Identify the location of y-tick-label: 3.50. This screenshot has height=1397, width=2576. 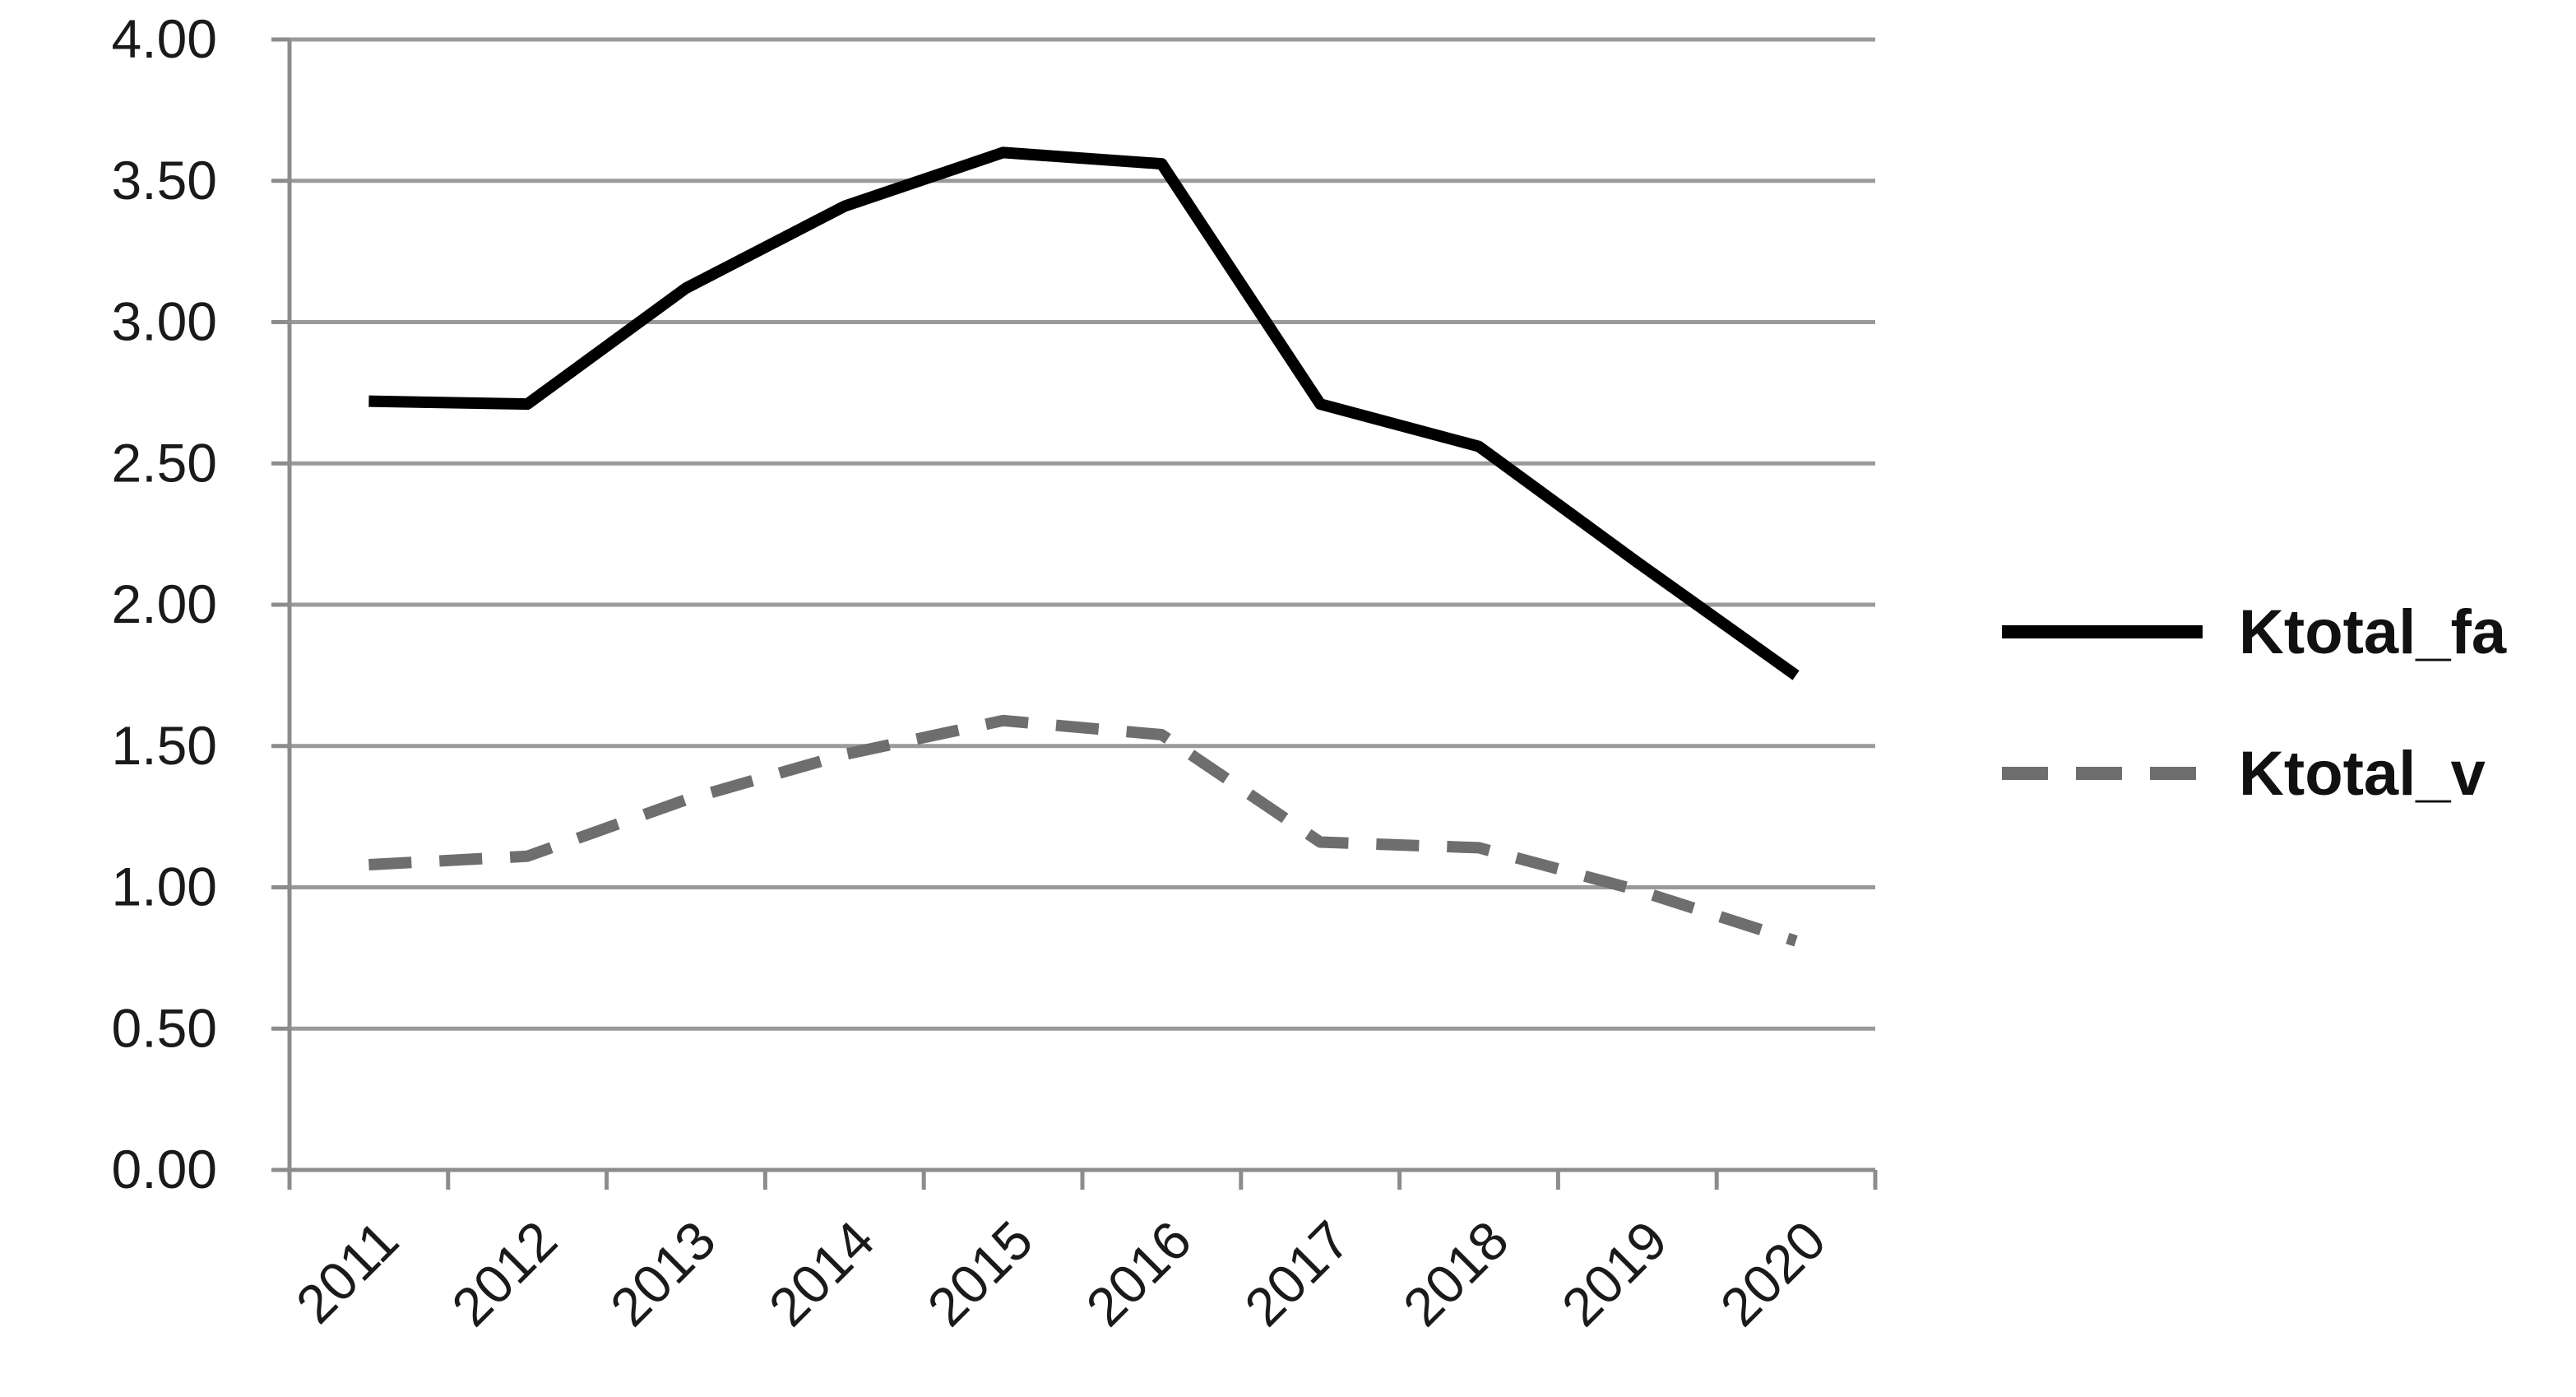
(165, 180).